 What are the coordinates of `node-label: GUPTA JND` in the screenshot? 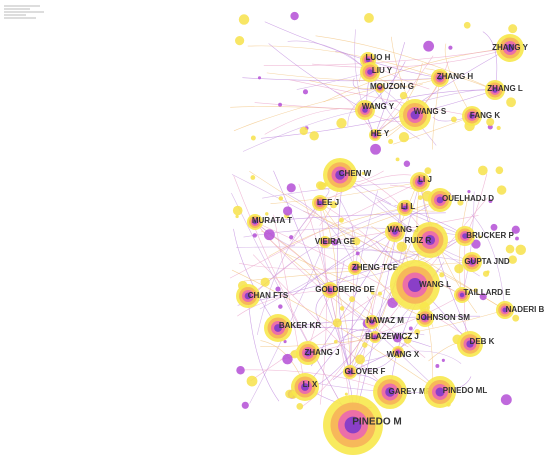 It's located at (487, 261).